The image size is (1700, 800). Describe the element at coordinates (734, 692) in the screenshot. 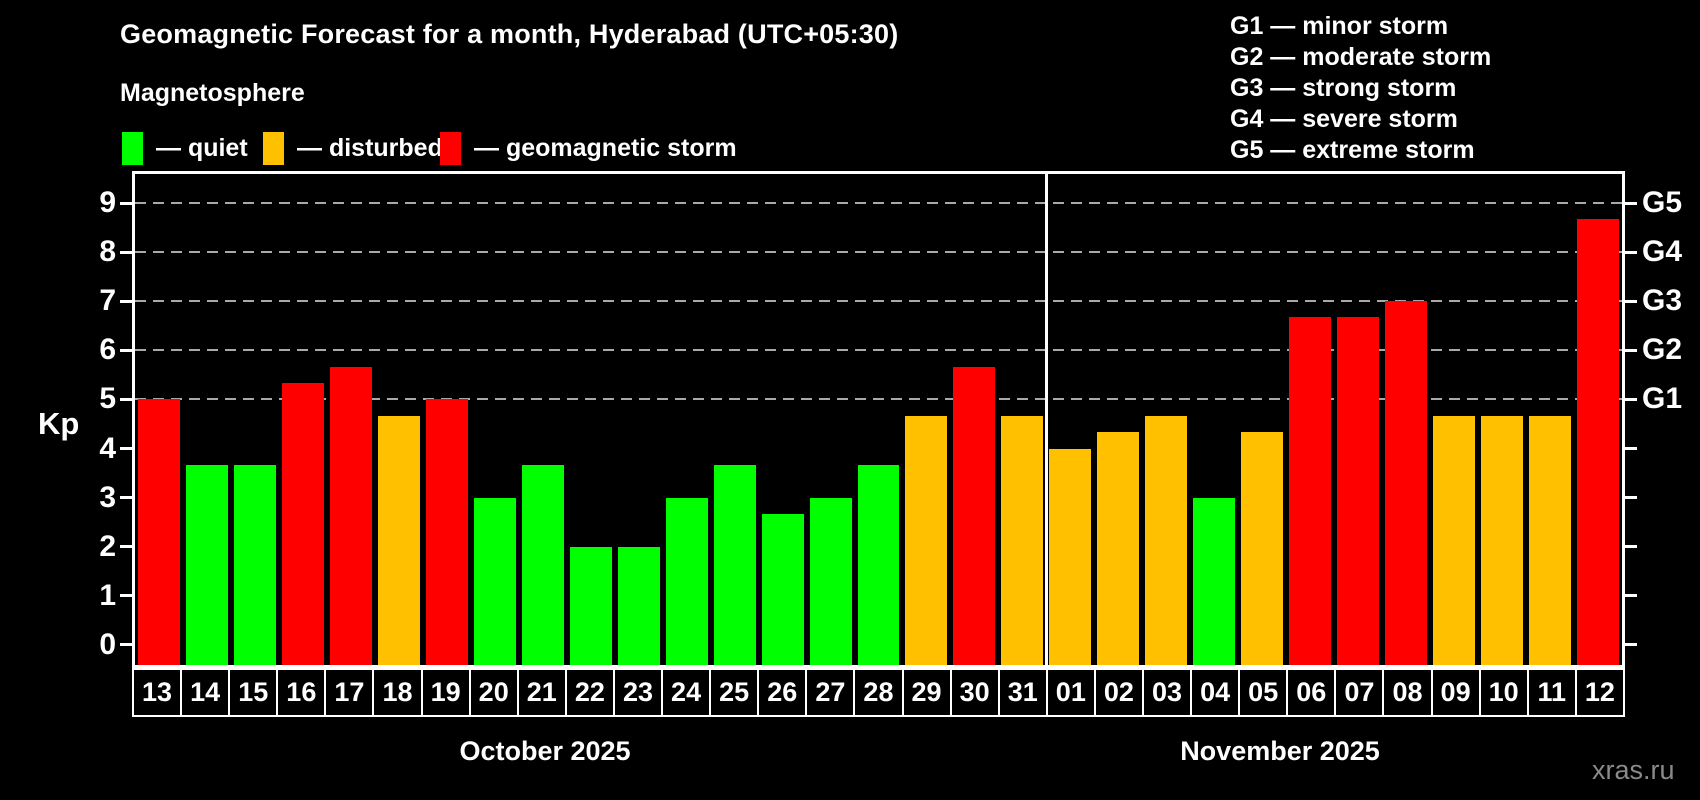

I see `day-box-25: 25` at that location.